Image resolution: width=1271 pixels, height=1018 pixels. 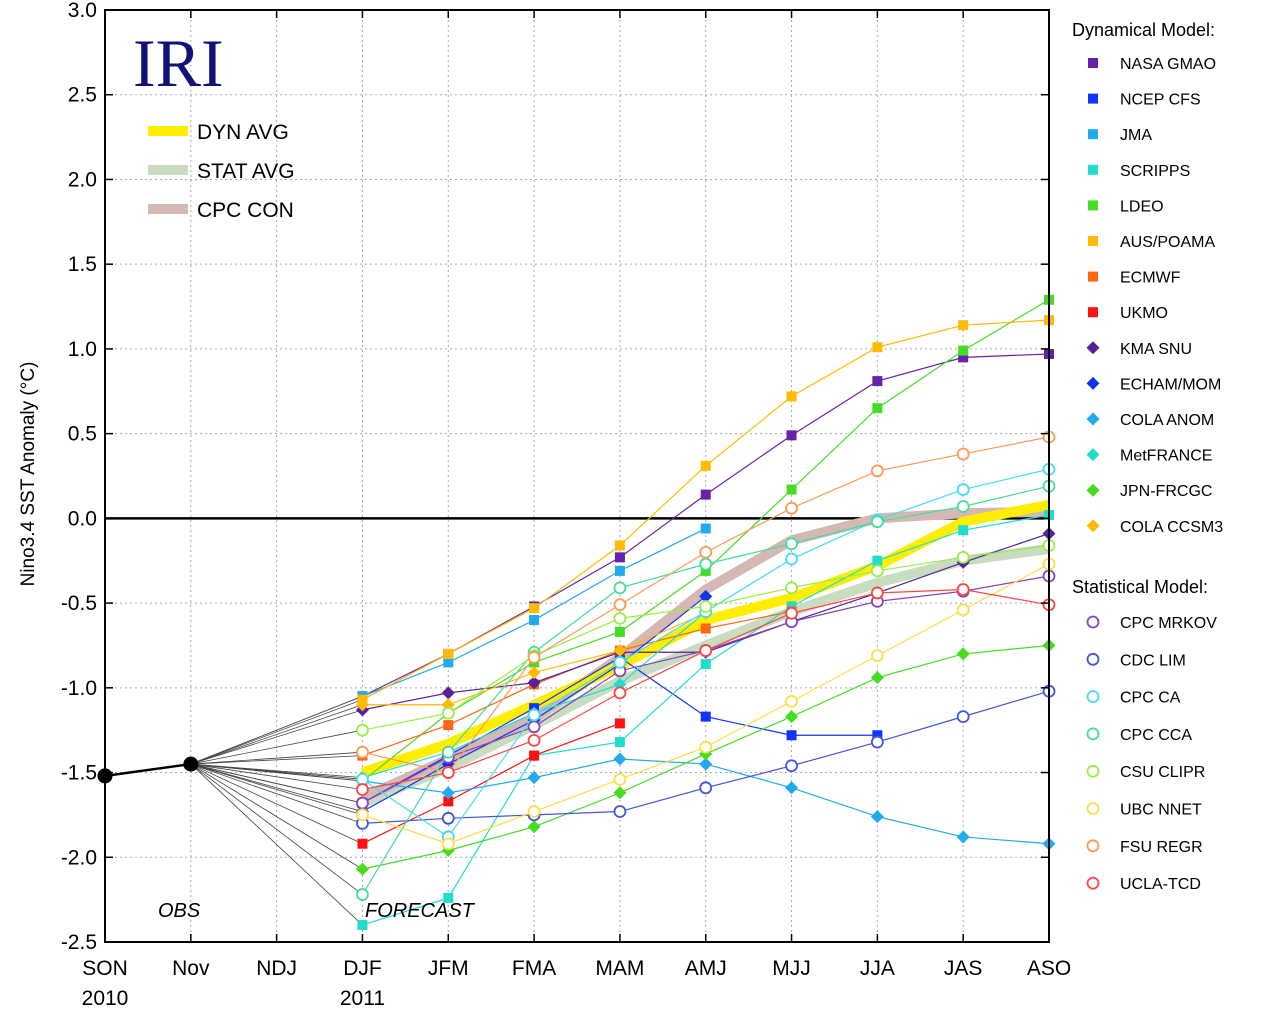 I want to click on legend-marker-nasa-gmao, so click(x=1093, y=63).